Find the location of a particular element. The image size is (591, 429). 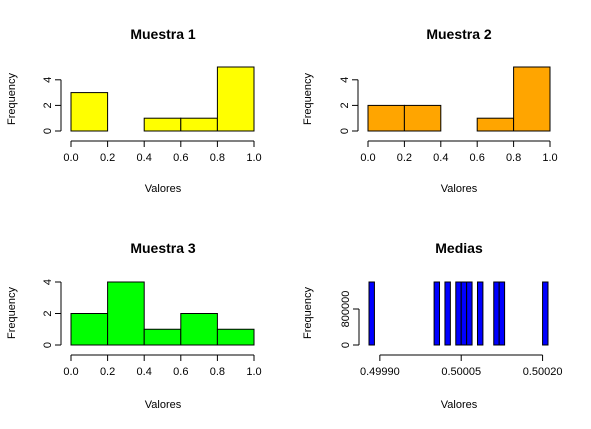

x-tick-label: 0.49990 is located at coordinates (380, 372).